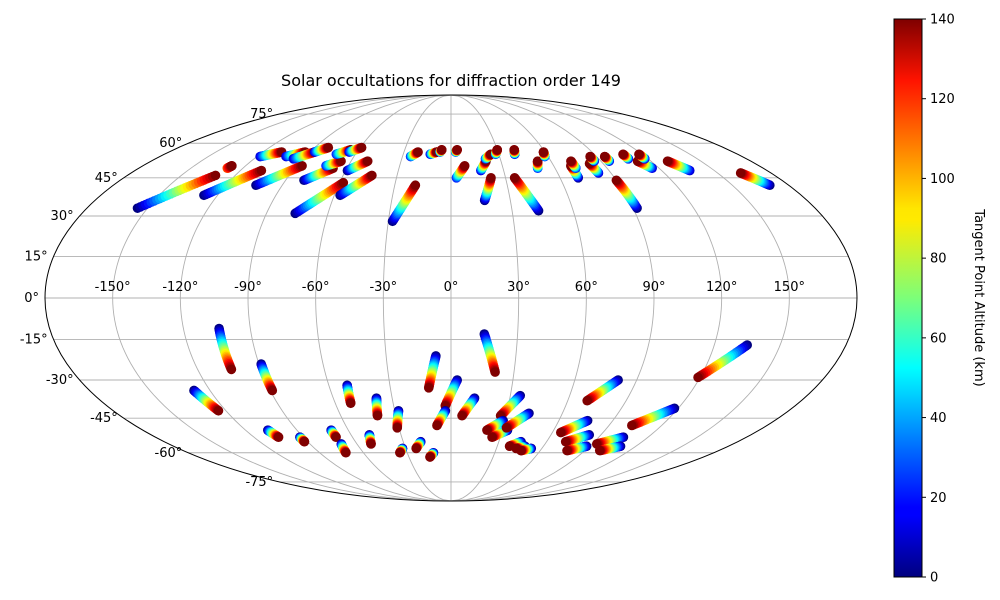 The height and width of the screenshot is (600, 1000). I want to click on colorbar-tick-label: 60, so click(938, 338).